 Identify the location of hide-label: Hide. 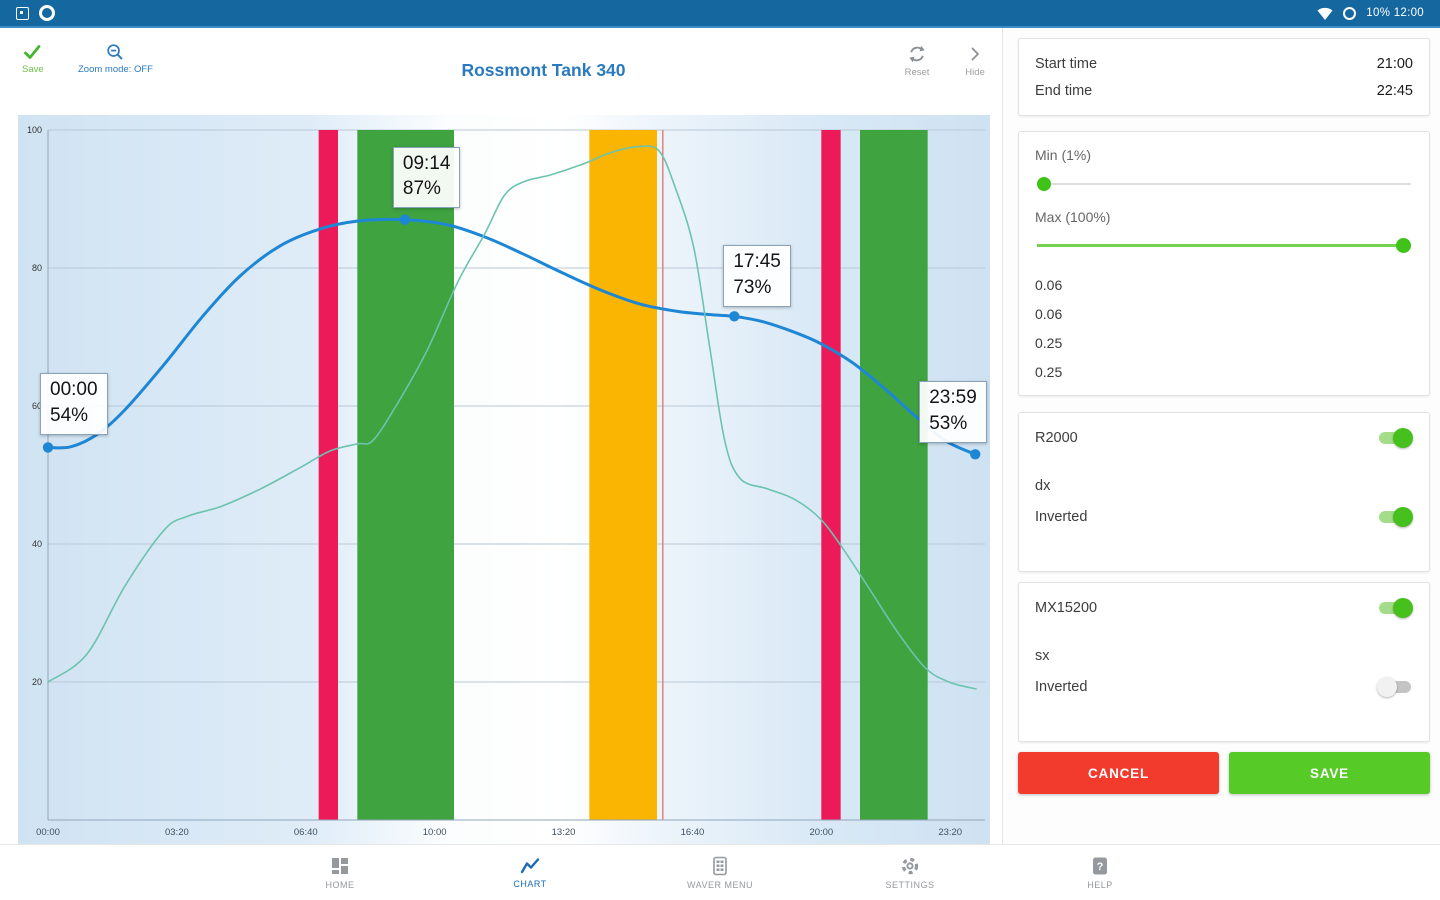
(975, 72).